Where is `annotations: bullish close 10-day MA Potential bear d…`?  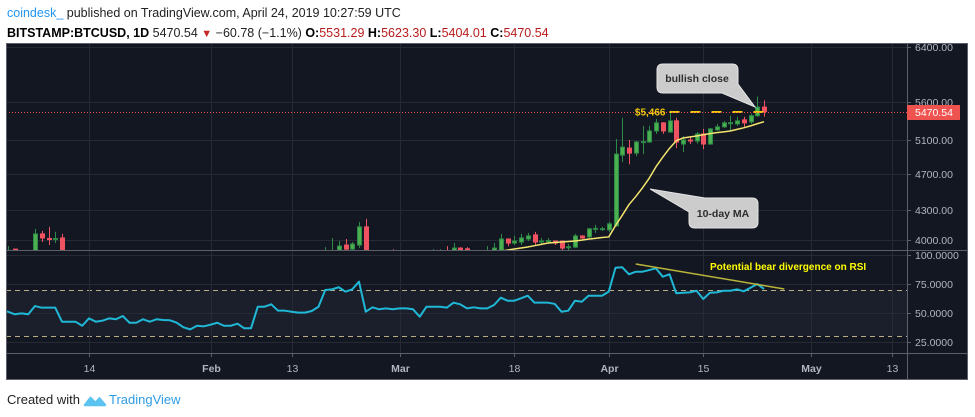
annotations: bullish close 10-day MA Potential bear d… is located at coordinates (750, 168).